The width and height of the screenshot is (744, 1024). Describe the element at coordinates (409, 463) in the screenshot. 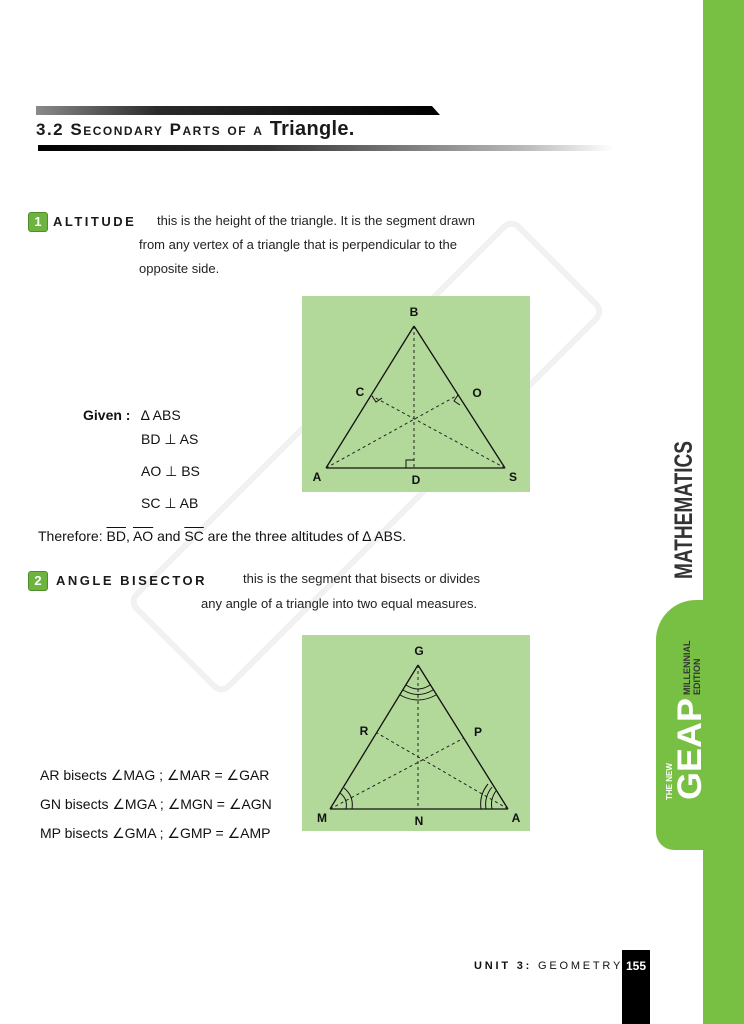

I see `right-angle-d` at that location.